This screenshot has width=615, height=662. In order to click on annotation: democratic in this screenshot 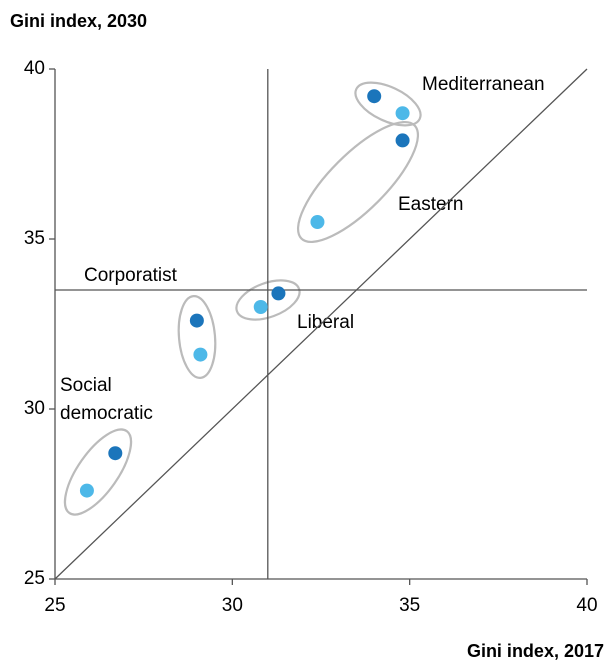, I will do `click(106, 413)`.